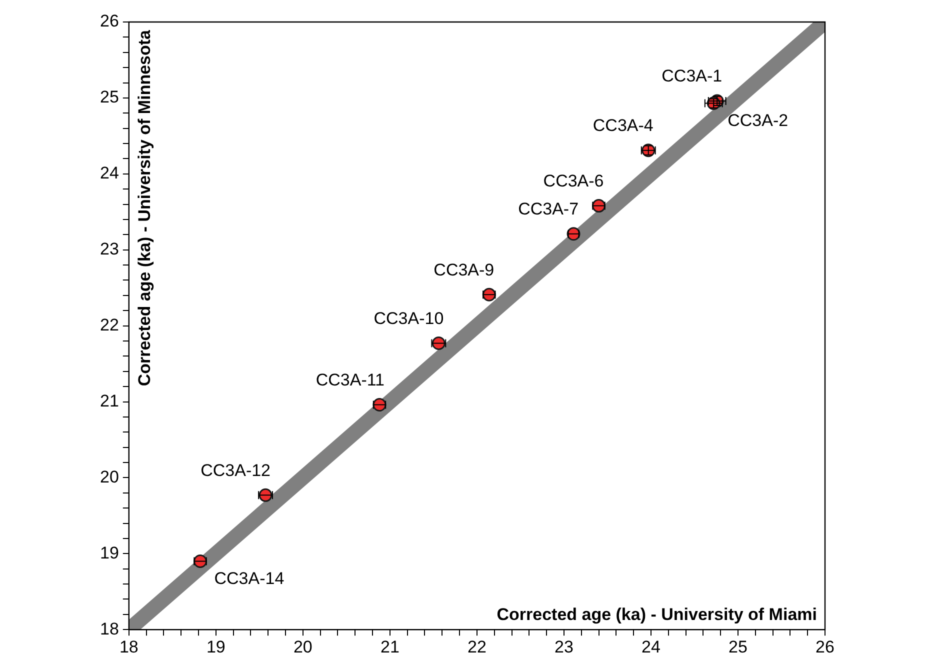 This screenshot has width=925, height=662. Describe the element at coordinates (128, 646) in the screenshot. I see `x-tick-label: 18` at that location.